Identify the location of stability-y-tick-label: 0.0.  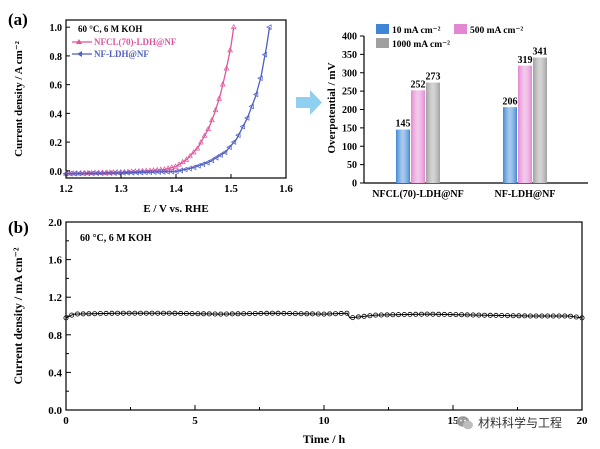
(55, 411).